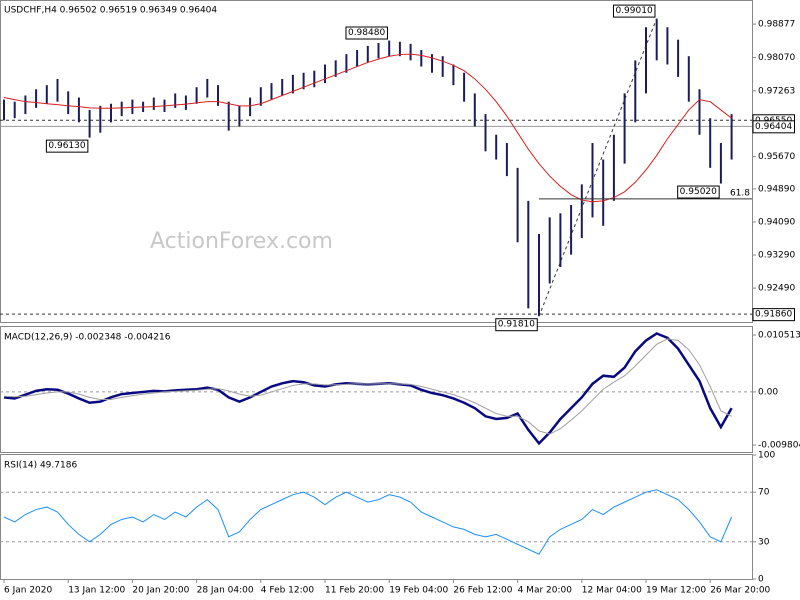 This screenshot has height=600, width=800. What do you see at coordinates (740, 591) in the screenshot?
I see `x-tick-label: 26 Mar 20:00` at bounding box center [740, 591].